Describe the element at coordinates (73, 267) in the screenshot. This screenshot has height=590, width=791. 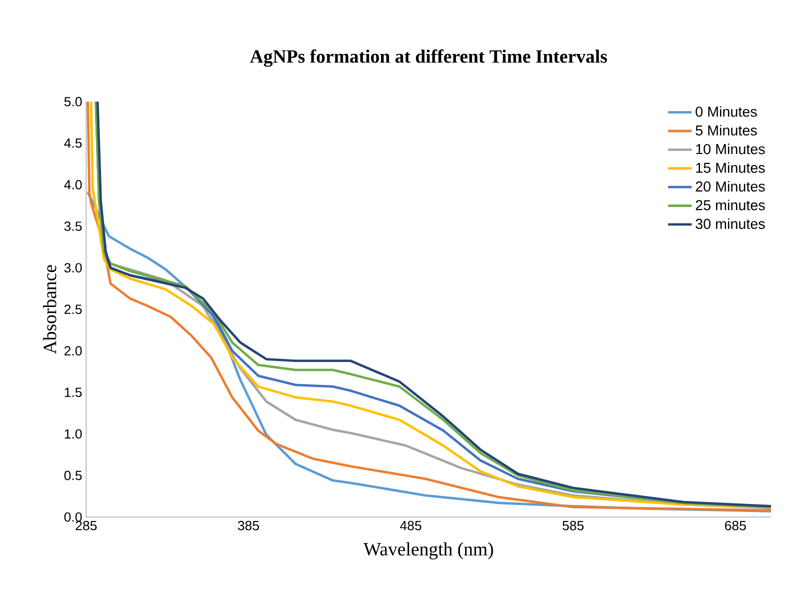
I see `y-tick-label: 3.0` at that location.